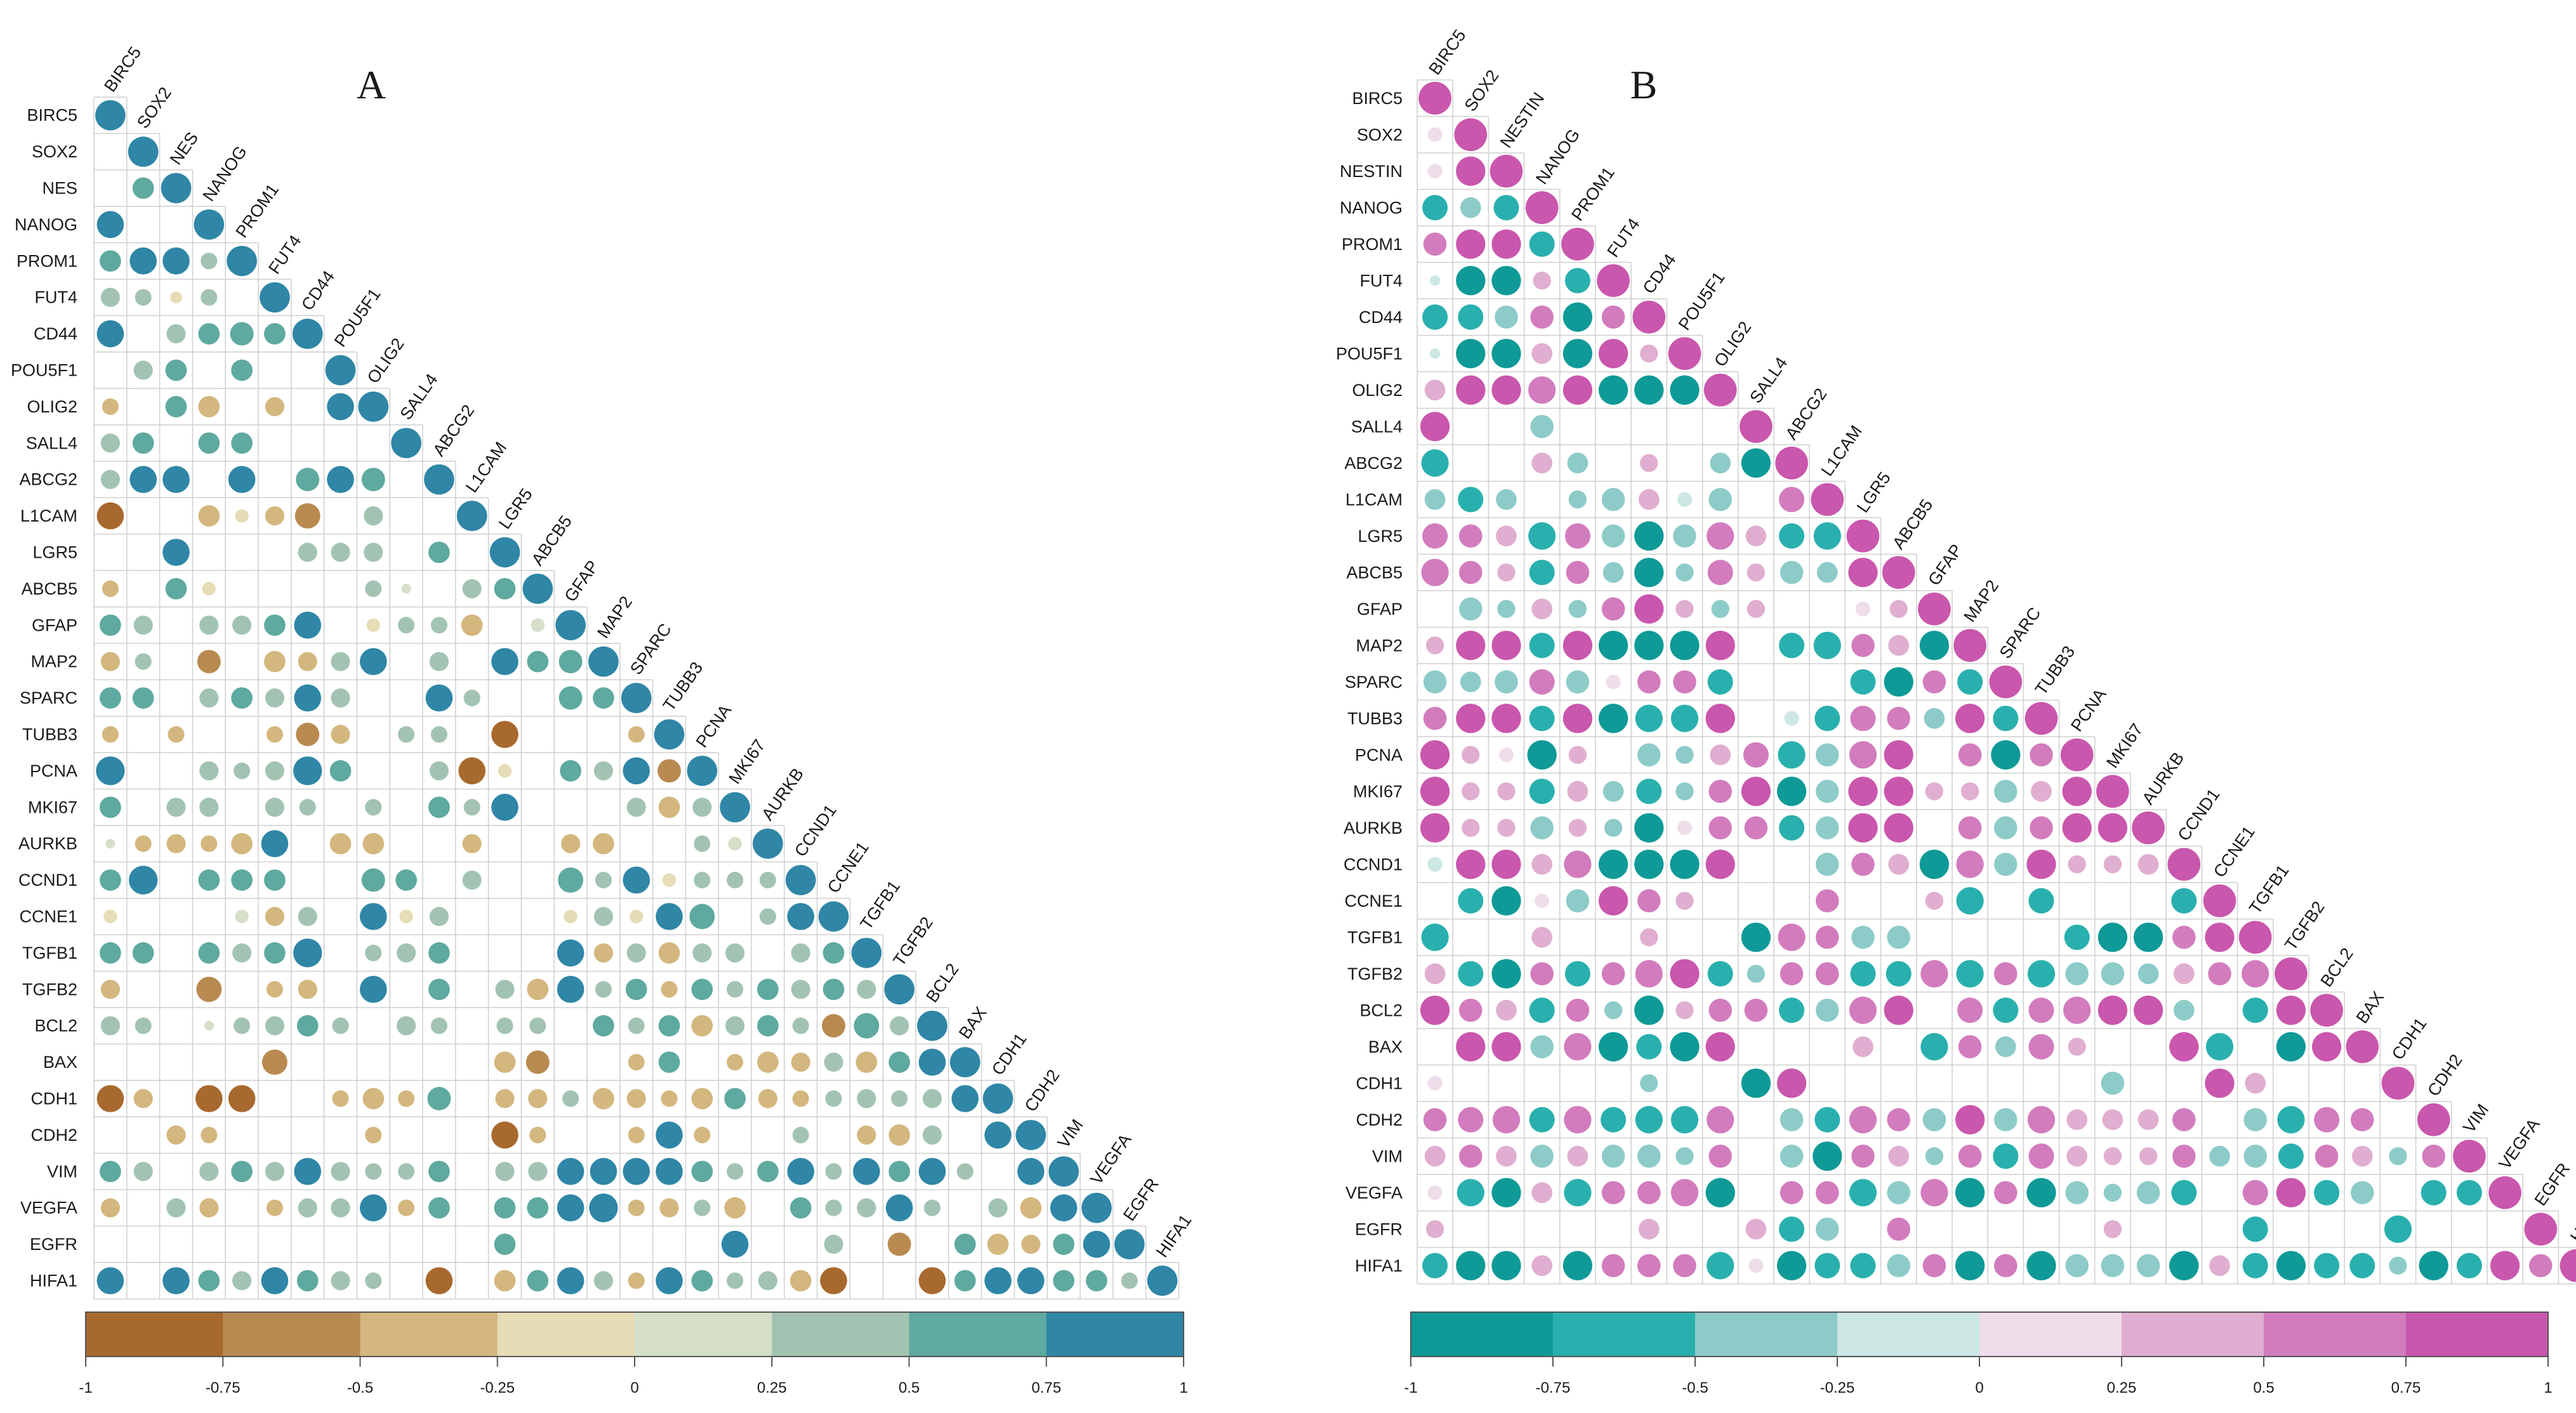 Image resolution: width=2576 pixels, height=1413 pixels. What do you see at coordinates (581, 581) in the screenshot?
I see `column-label: GFAP` at bounding box center [581, 581].